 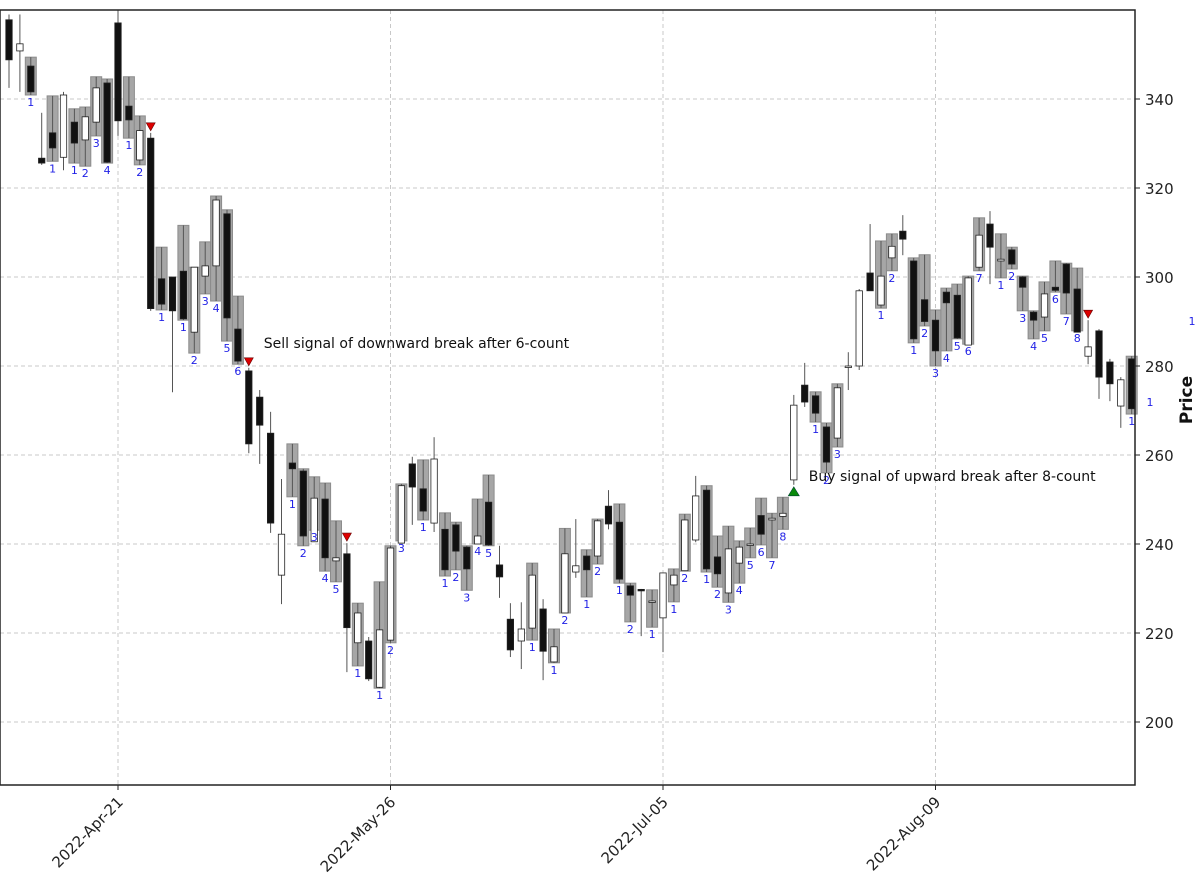 I want to click on y-tick-label: 200, so click(x=1159, y=723).